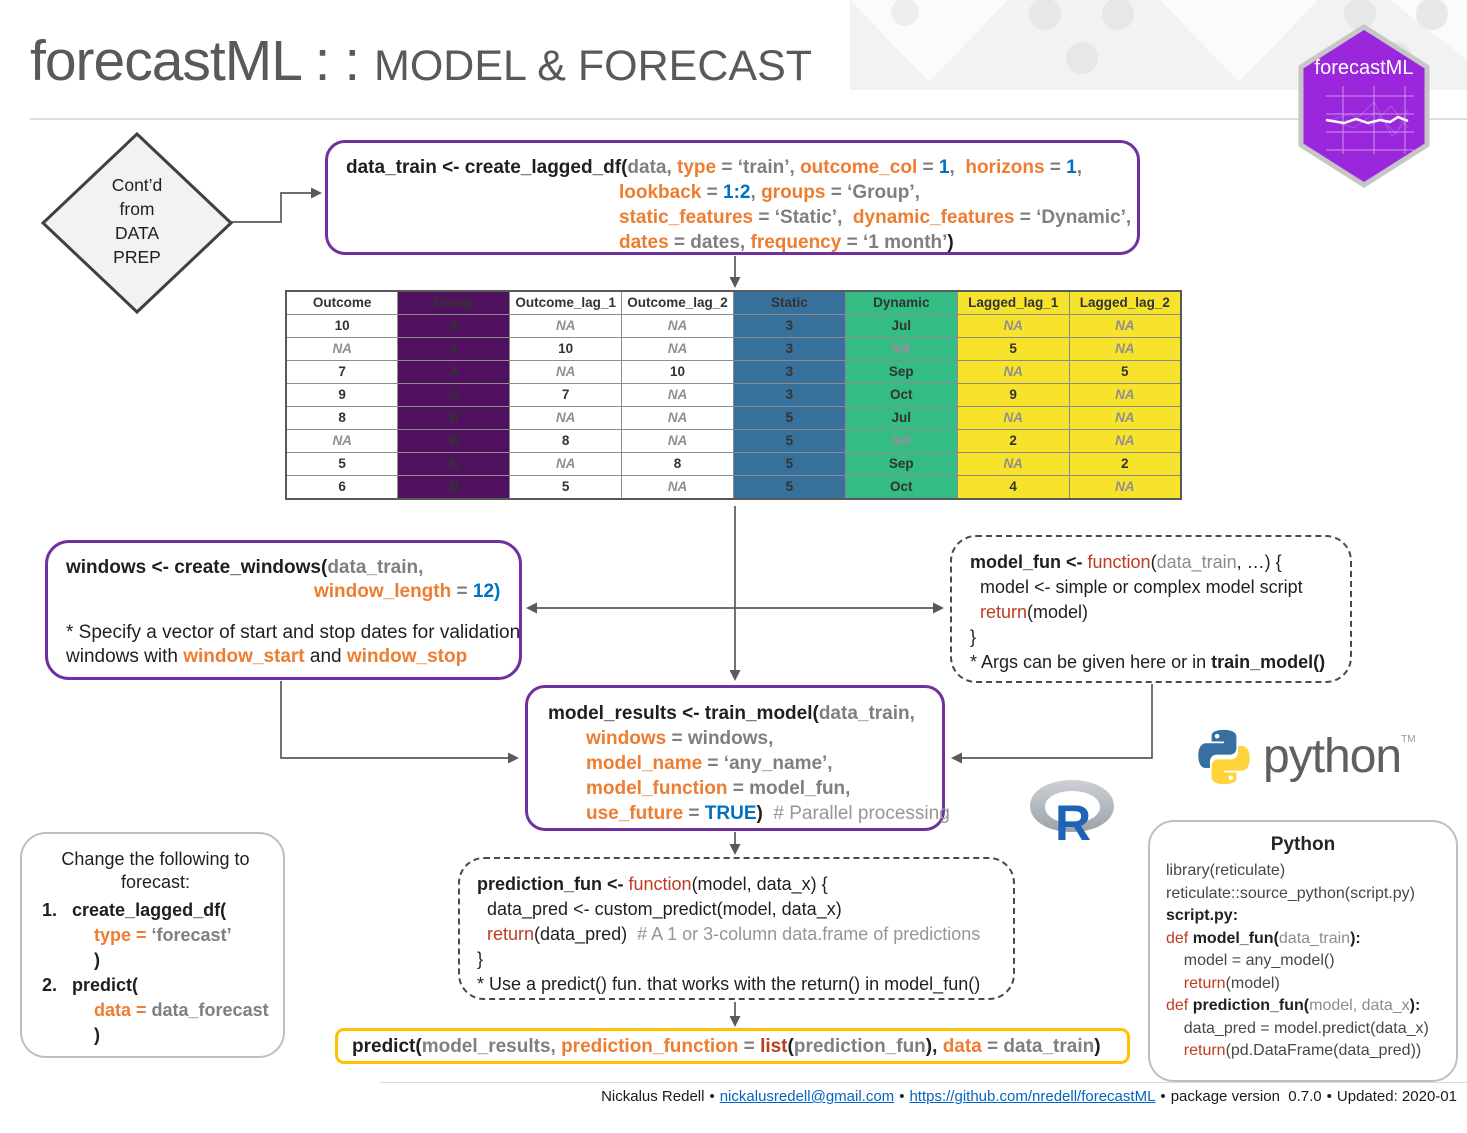  Describe the element at coordinates (1136, 587) in the screenshot. I see `code-segment: model <- simple or complex model script` at that location.